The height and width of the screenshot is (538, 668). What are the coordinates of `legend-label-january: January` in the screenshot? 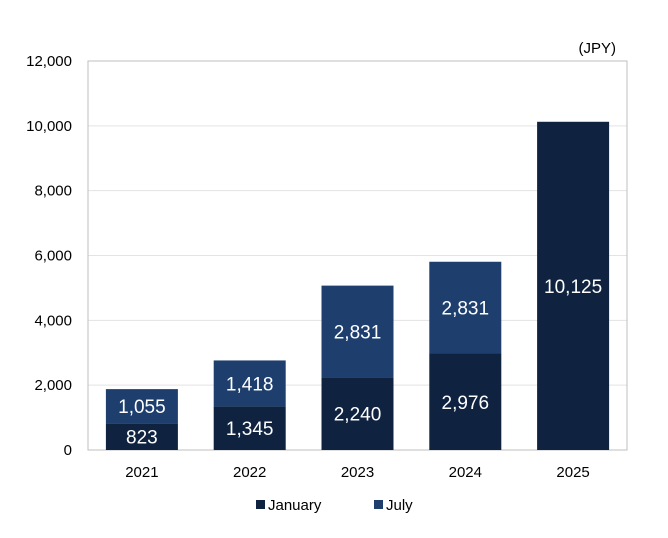 It's located at (295, 505).